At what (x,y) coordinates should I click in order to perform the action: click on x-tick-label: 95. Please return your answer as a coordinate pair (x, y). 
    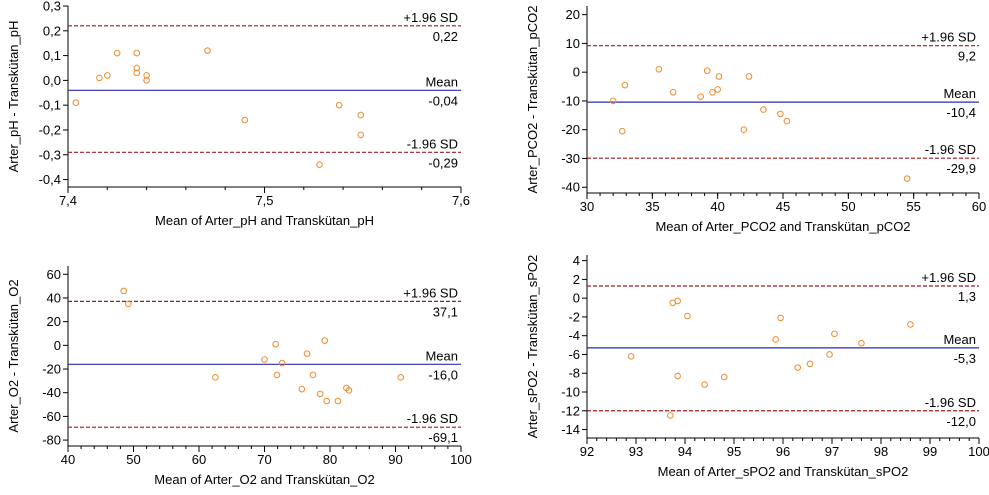
    Looking at the image, I should click on (734, 451).